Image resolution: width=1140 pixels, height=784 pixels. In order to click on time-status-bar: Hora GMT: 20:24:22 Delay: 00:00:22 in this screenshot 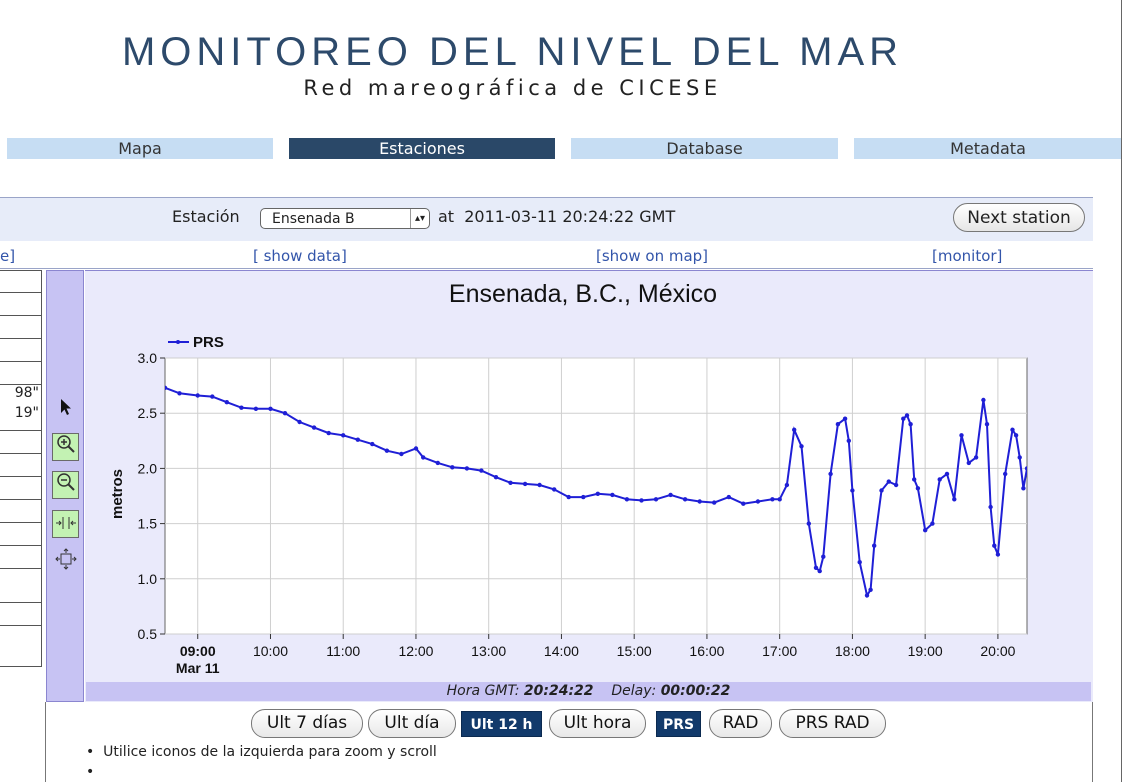, I will do `click(588, 691)`.